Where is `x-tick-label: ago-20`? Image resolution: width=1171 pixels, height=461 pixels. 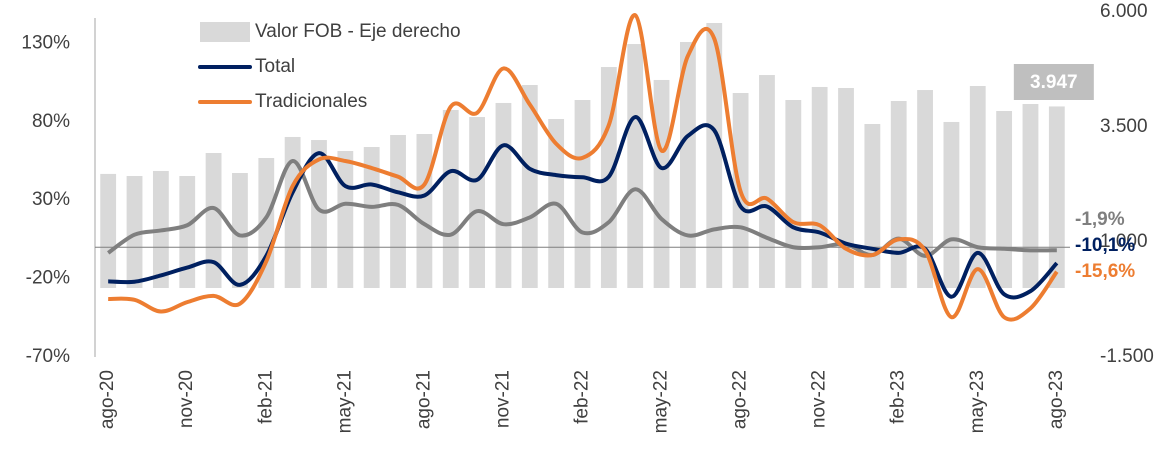
x-tick-label: ago-20 is located at coordinates (107, 399).